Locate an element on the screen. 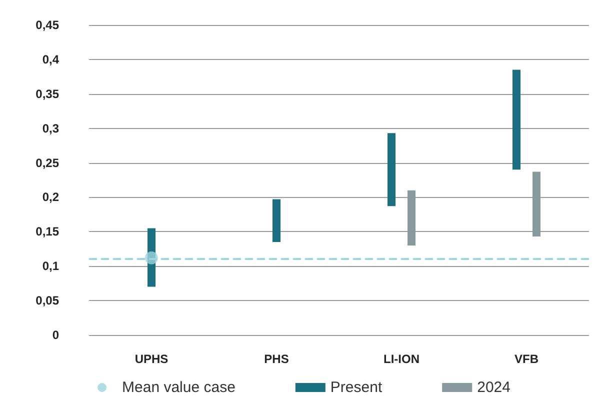  y-tick-label: 0,05 is located at coordinates (48, 301).